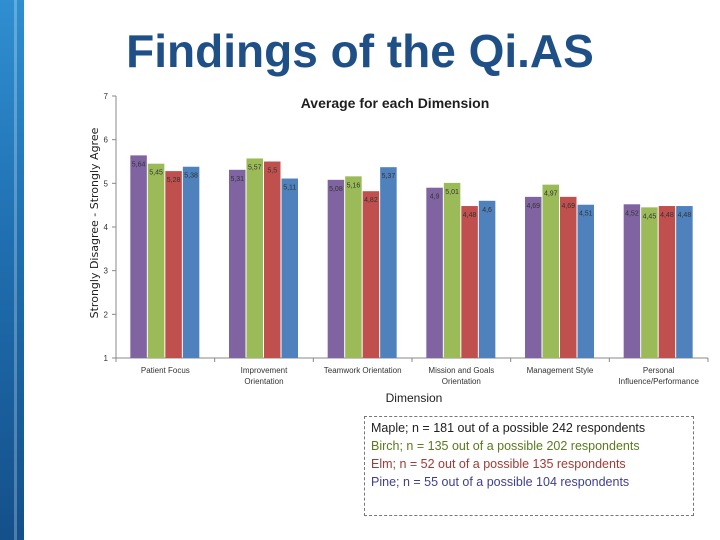 The width and height of the screenshot is (720, 540). Describe the element at coordinates (389, 176) in the screenshot. I see `bar-value-label: 5,37` at that location.